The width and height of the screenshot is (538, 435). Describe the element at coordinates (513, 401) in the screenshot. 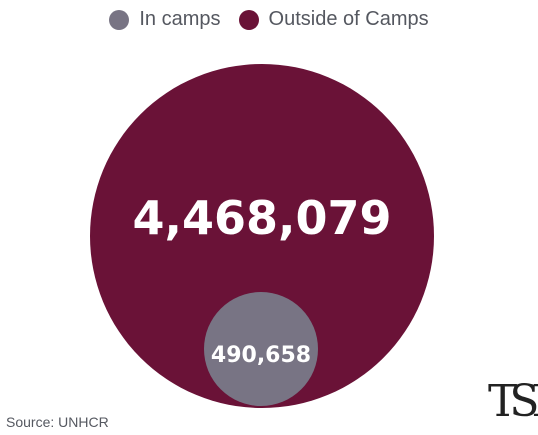

I see `publisher-logo: TSD` at that location.